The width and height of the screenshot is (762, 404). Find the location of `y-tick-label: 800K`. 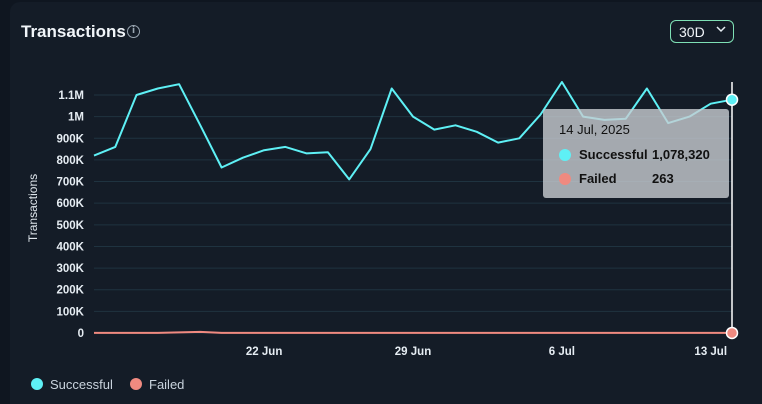

y-tick-label: 800K is located at coordinates (71, 161).